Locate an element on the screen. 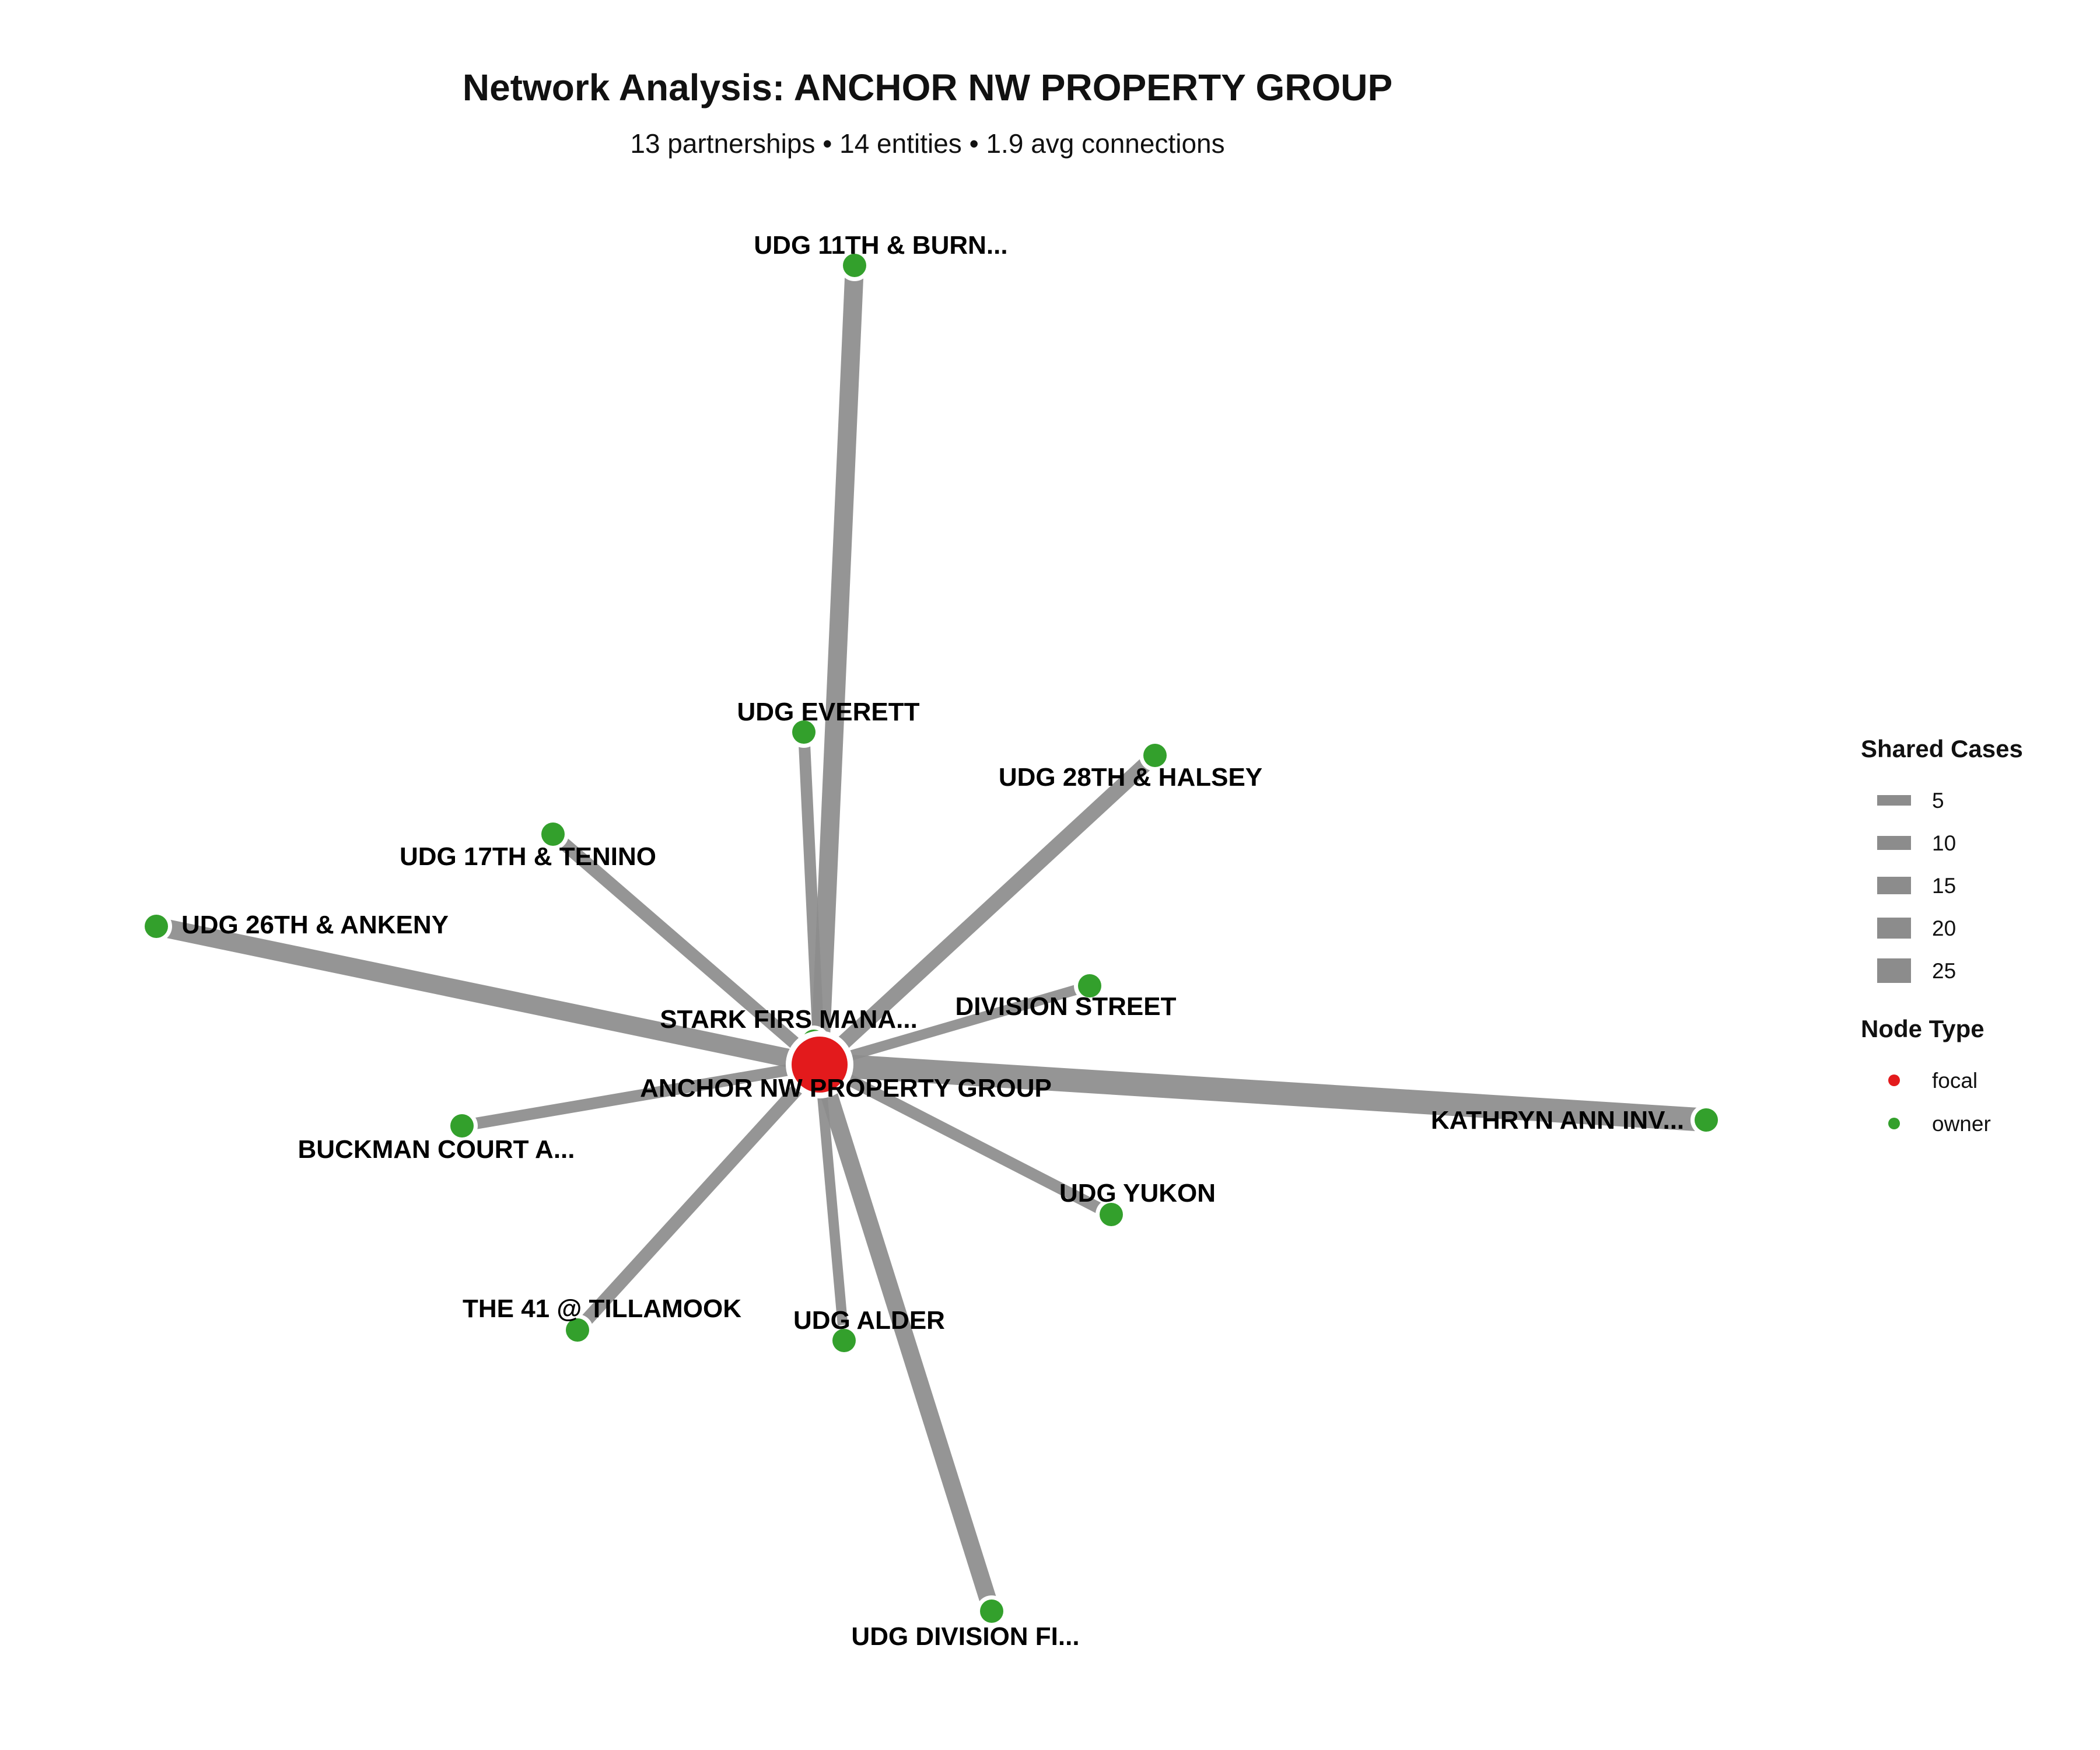 The height and width of the screenshot is (1750, 2100). node-division is located at coordinates (1089, 986).